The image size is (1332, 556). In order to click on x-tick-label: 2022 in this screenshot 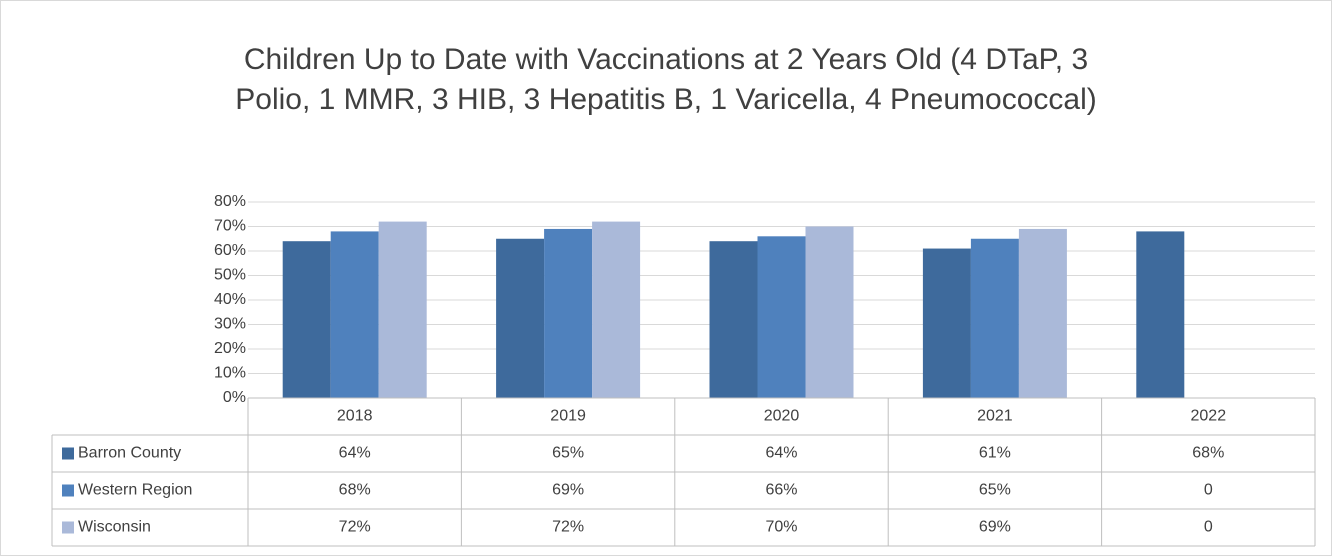, I will do `click(1209, 416)`.